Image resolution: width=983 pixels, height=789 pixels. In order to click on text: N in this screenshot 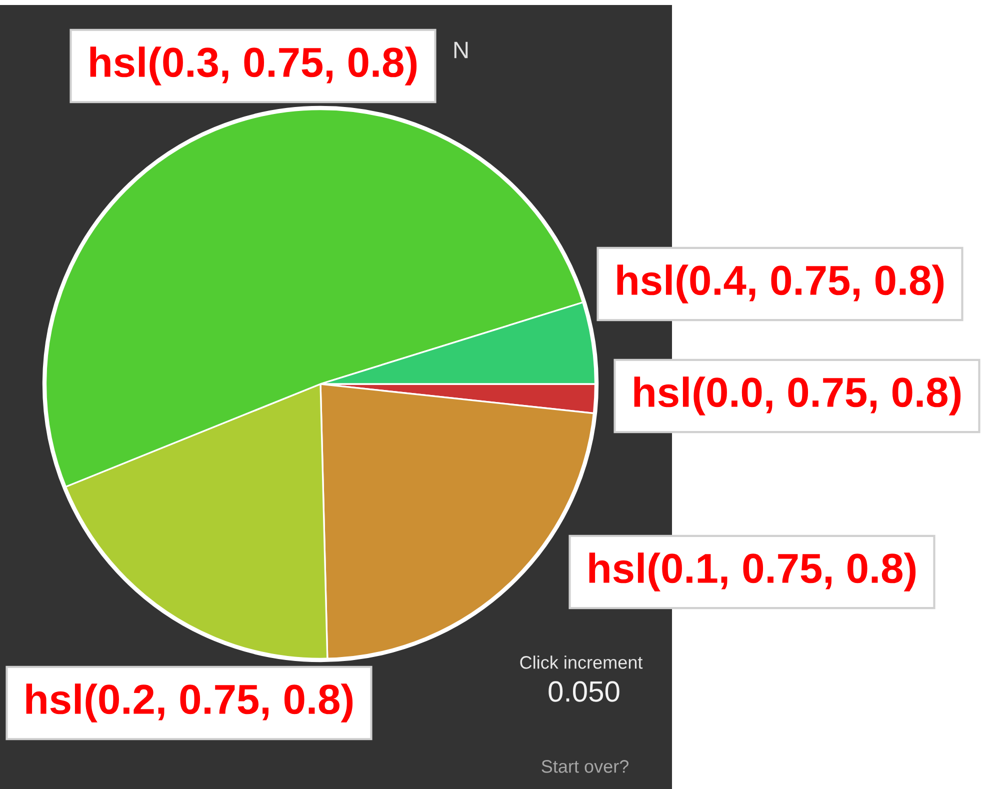, I will do `click(461, 50)`.